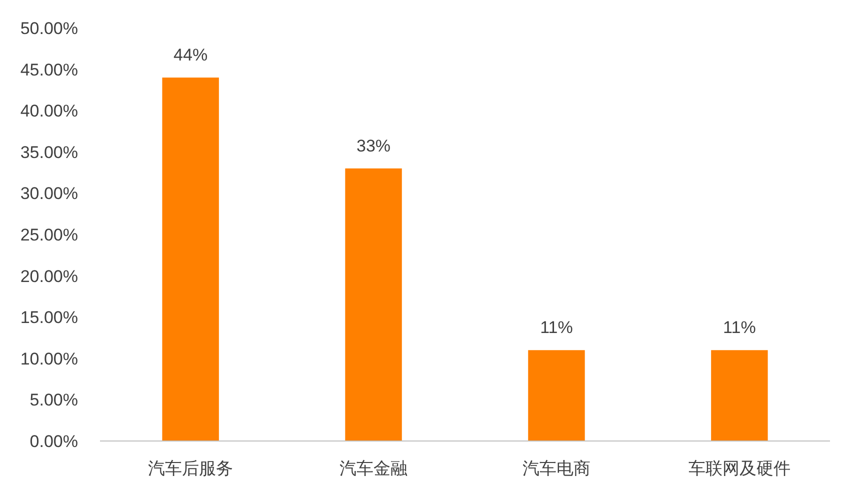 The width and height of the screenshot is (858, 502). I want to click on y-tick-label: 20.00%, so click(49, 276).